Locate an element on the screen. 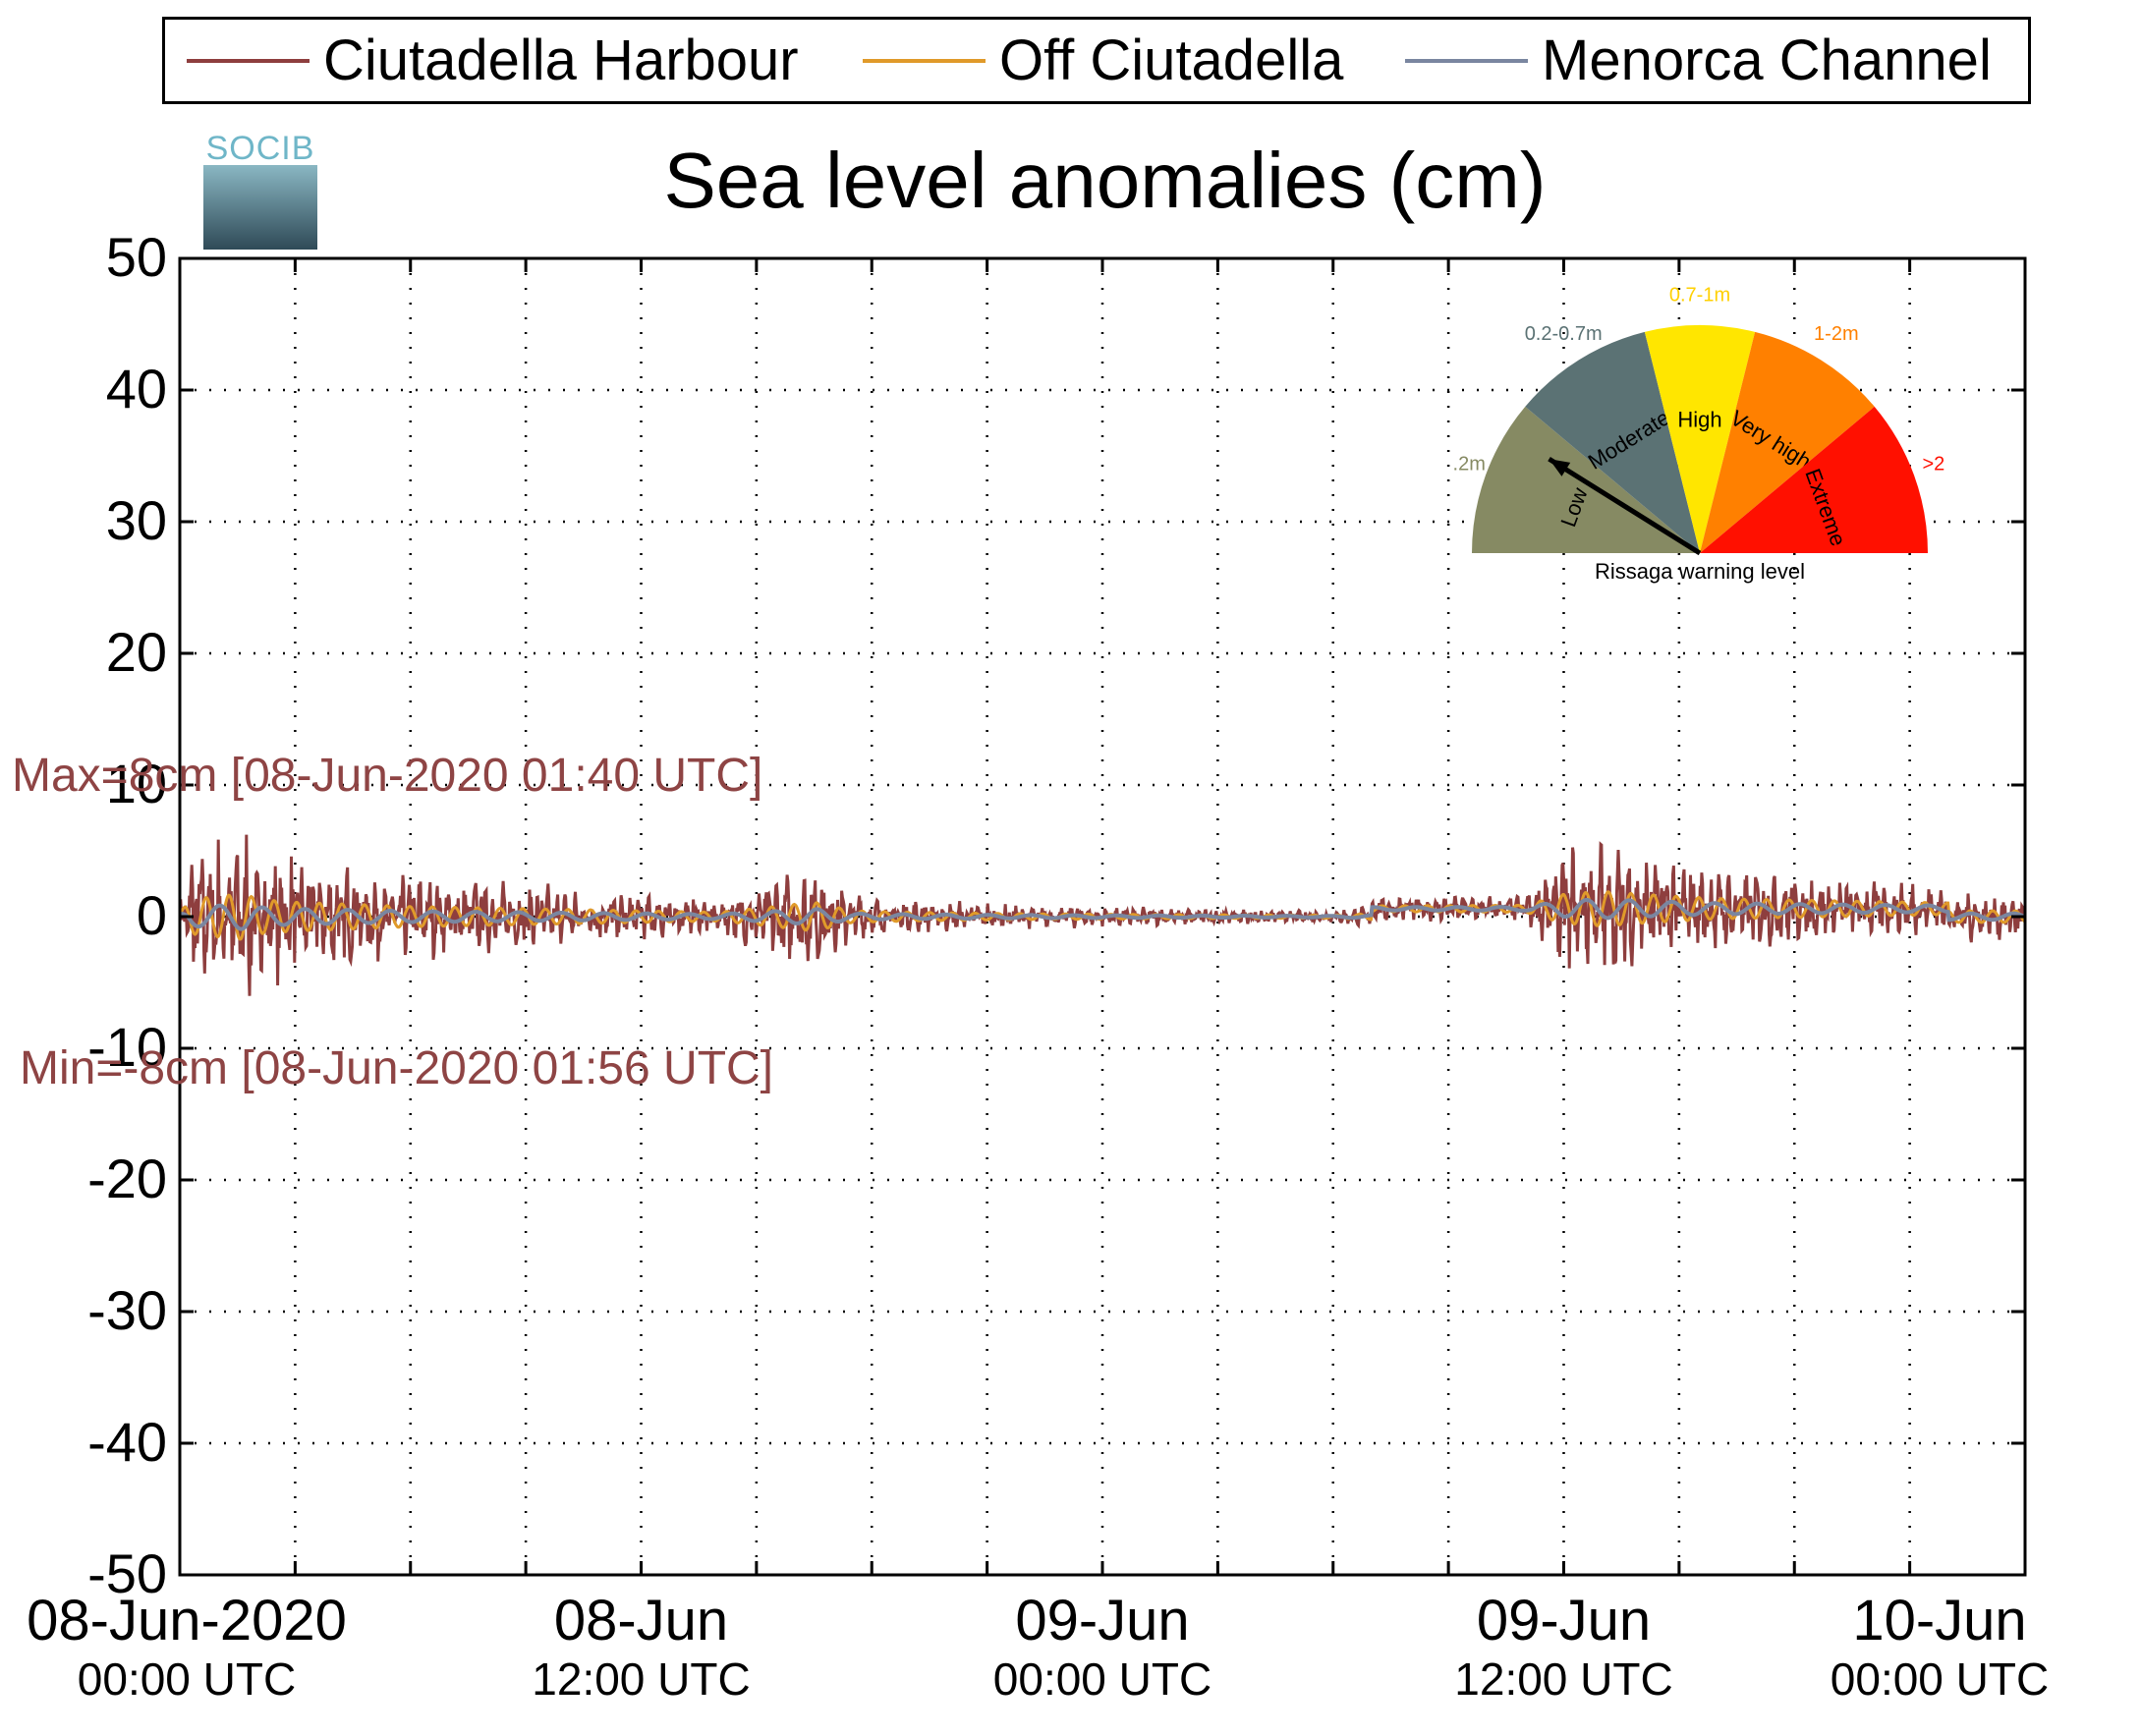  y-tick-label: -10 is located at coordinates (127, 1047).